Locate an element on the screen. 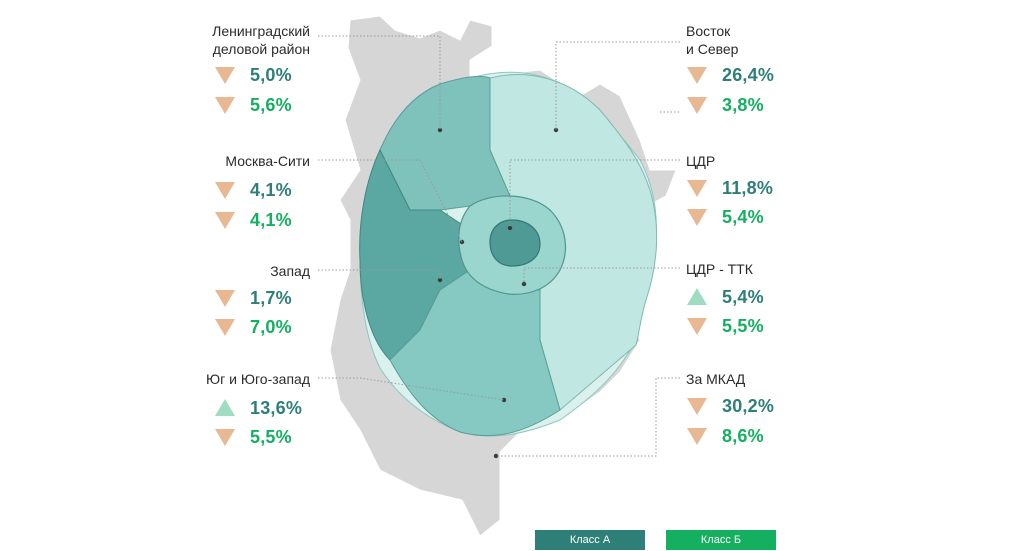 The width and height of the screenshot is (1024, 551). value-class-b: 4,1% is located at coordinates (271, 219).